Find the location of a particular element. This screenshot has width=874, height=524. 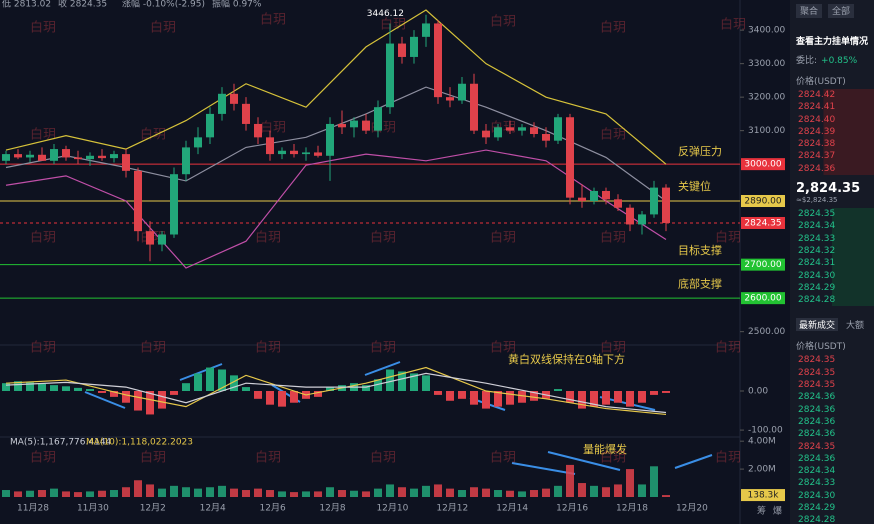

bid-price: 2824.30 is located at coordinates (832, 275).